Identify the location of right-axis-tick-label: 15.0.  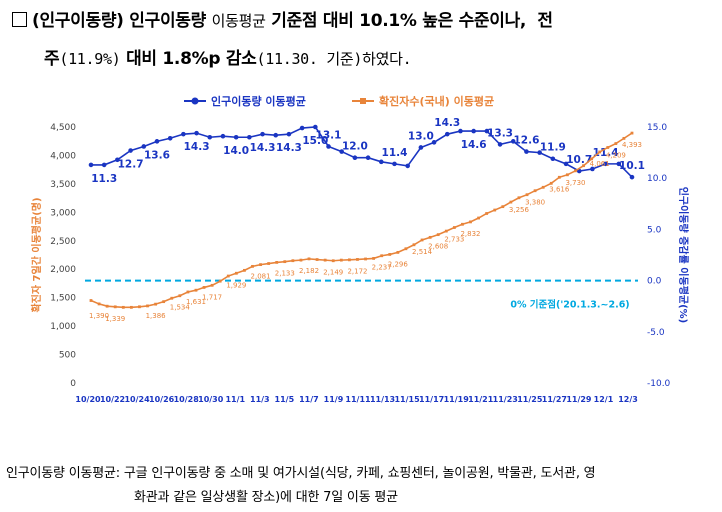
(657, 128).